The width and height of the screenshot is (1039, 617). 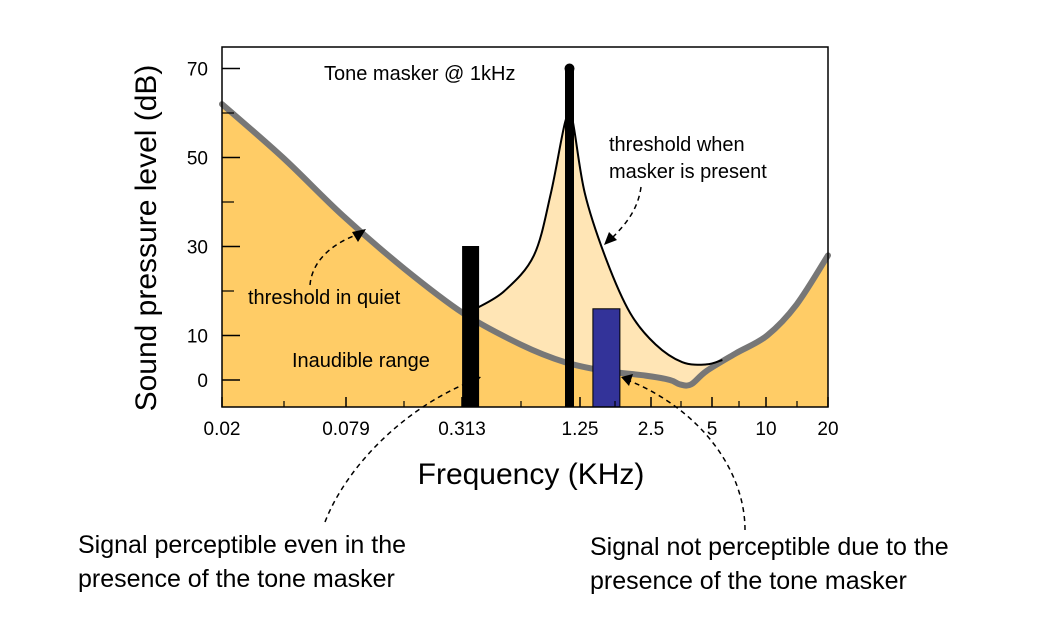 What do you see at coordinates (769, 547) in the screenshot?
I see `caption-right-line1: Signal not perceptible due to the` at bounding box center [769, 547].